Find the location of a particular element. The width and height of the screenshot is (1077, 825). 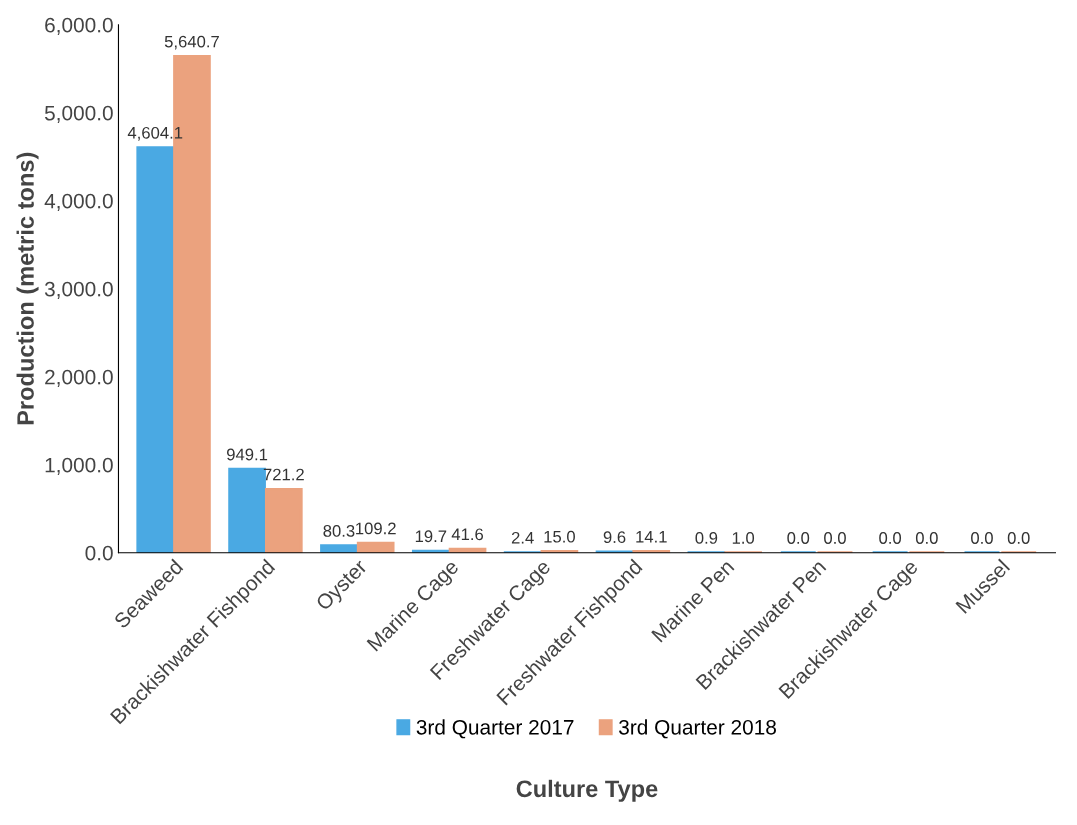

y-tick-label: 5,000.0 is located at coordinates (78, 114).